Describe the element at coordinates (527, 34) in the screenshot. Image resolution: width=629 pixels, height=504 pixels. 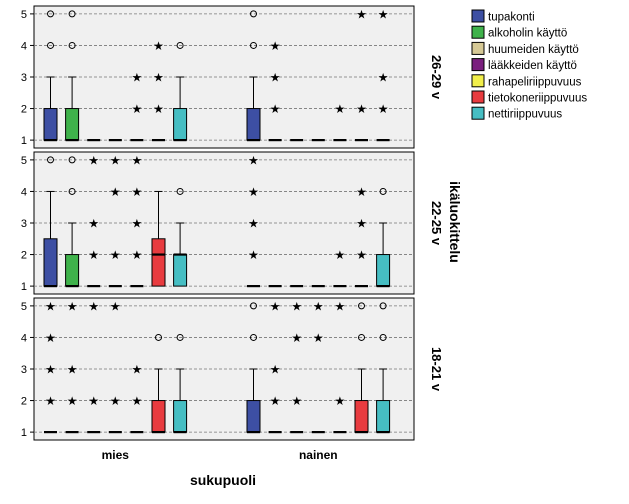
I see `legend-label: alkoholin käyttö` at that location.